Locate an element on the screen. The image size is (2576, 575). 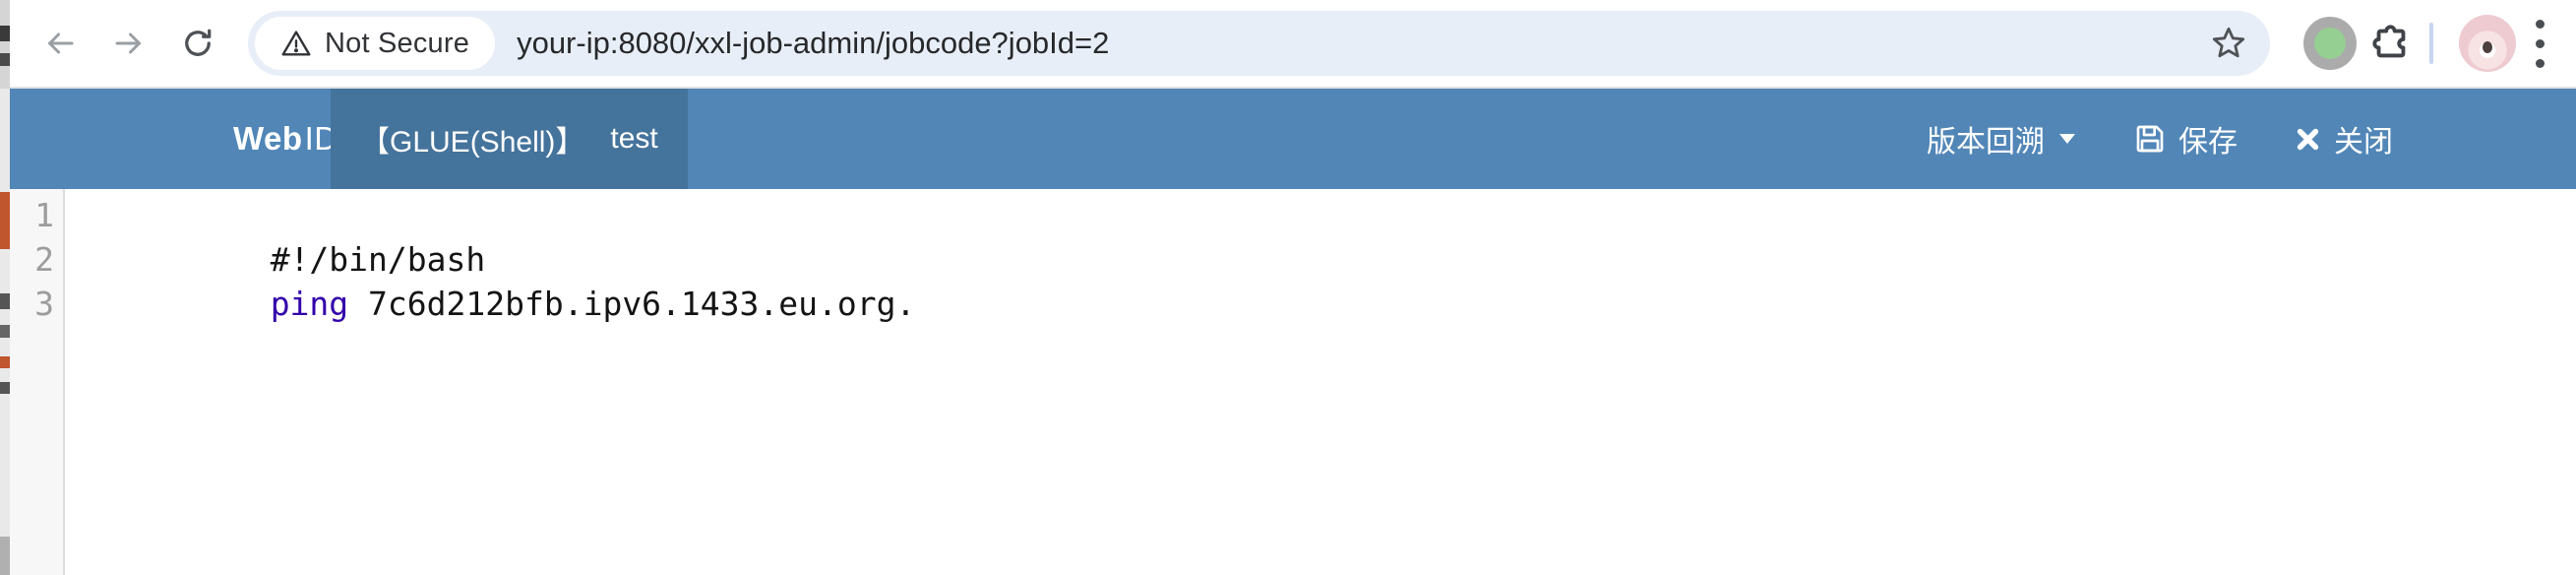
save-button: 保存 is located at coordinates (2186, 138).